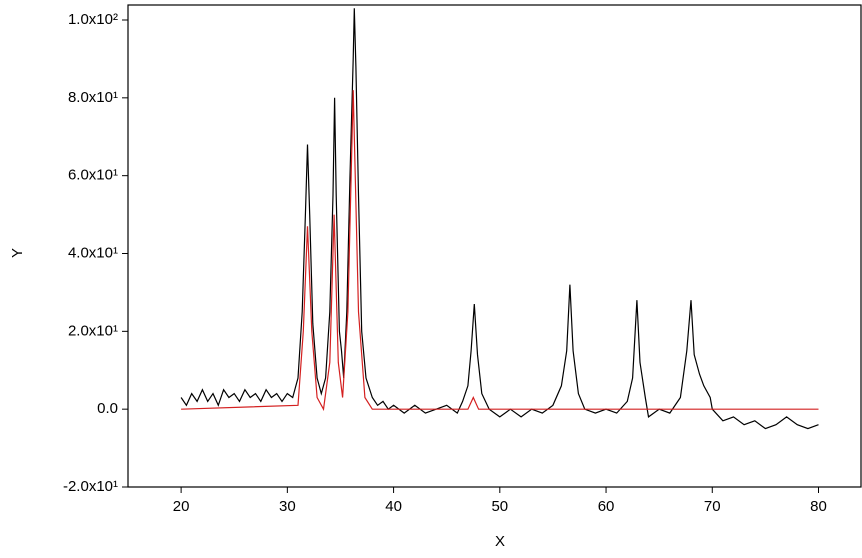 The image size is (862, 558). Describe the element at coordinates (393, 506) in the screenshot. I see `x-tick-label: 40` at that location.